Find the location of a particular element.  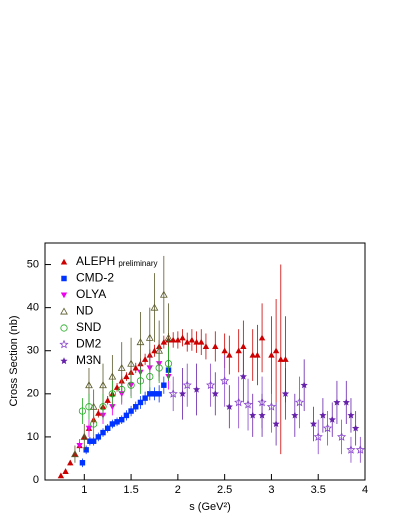

y-tick-label: 30 is located at coordinates (33, 351).